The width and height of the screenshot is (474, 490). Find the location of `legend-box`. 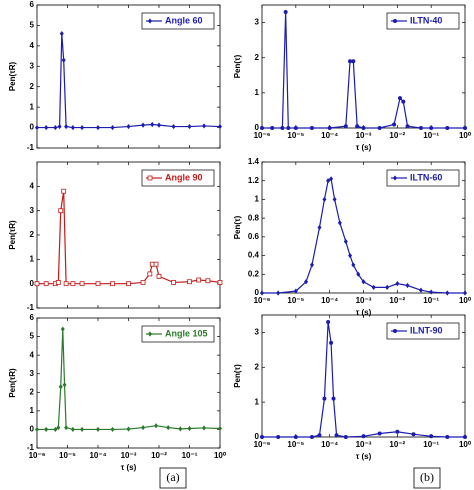

legend-box is located at coordinates (178, 21).